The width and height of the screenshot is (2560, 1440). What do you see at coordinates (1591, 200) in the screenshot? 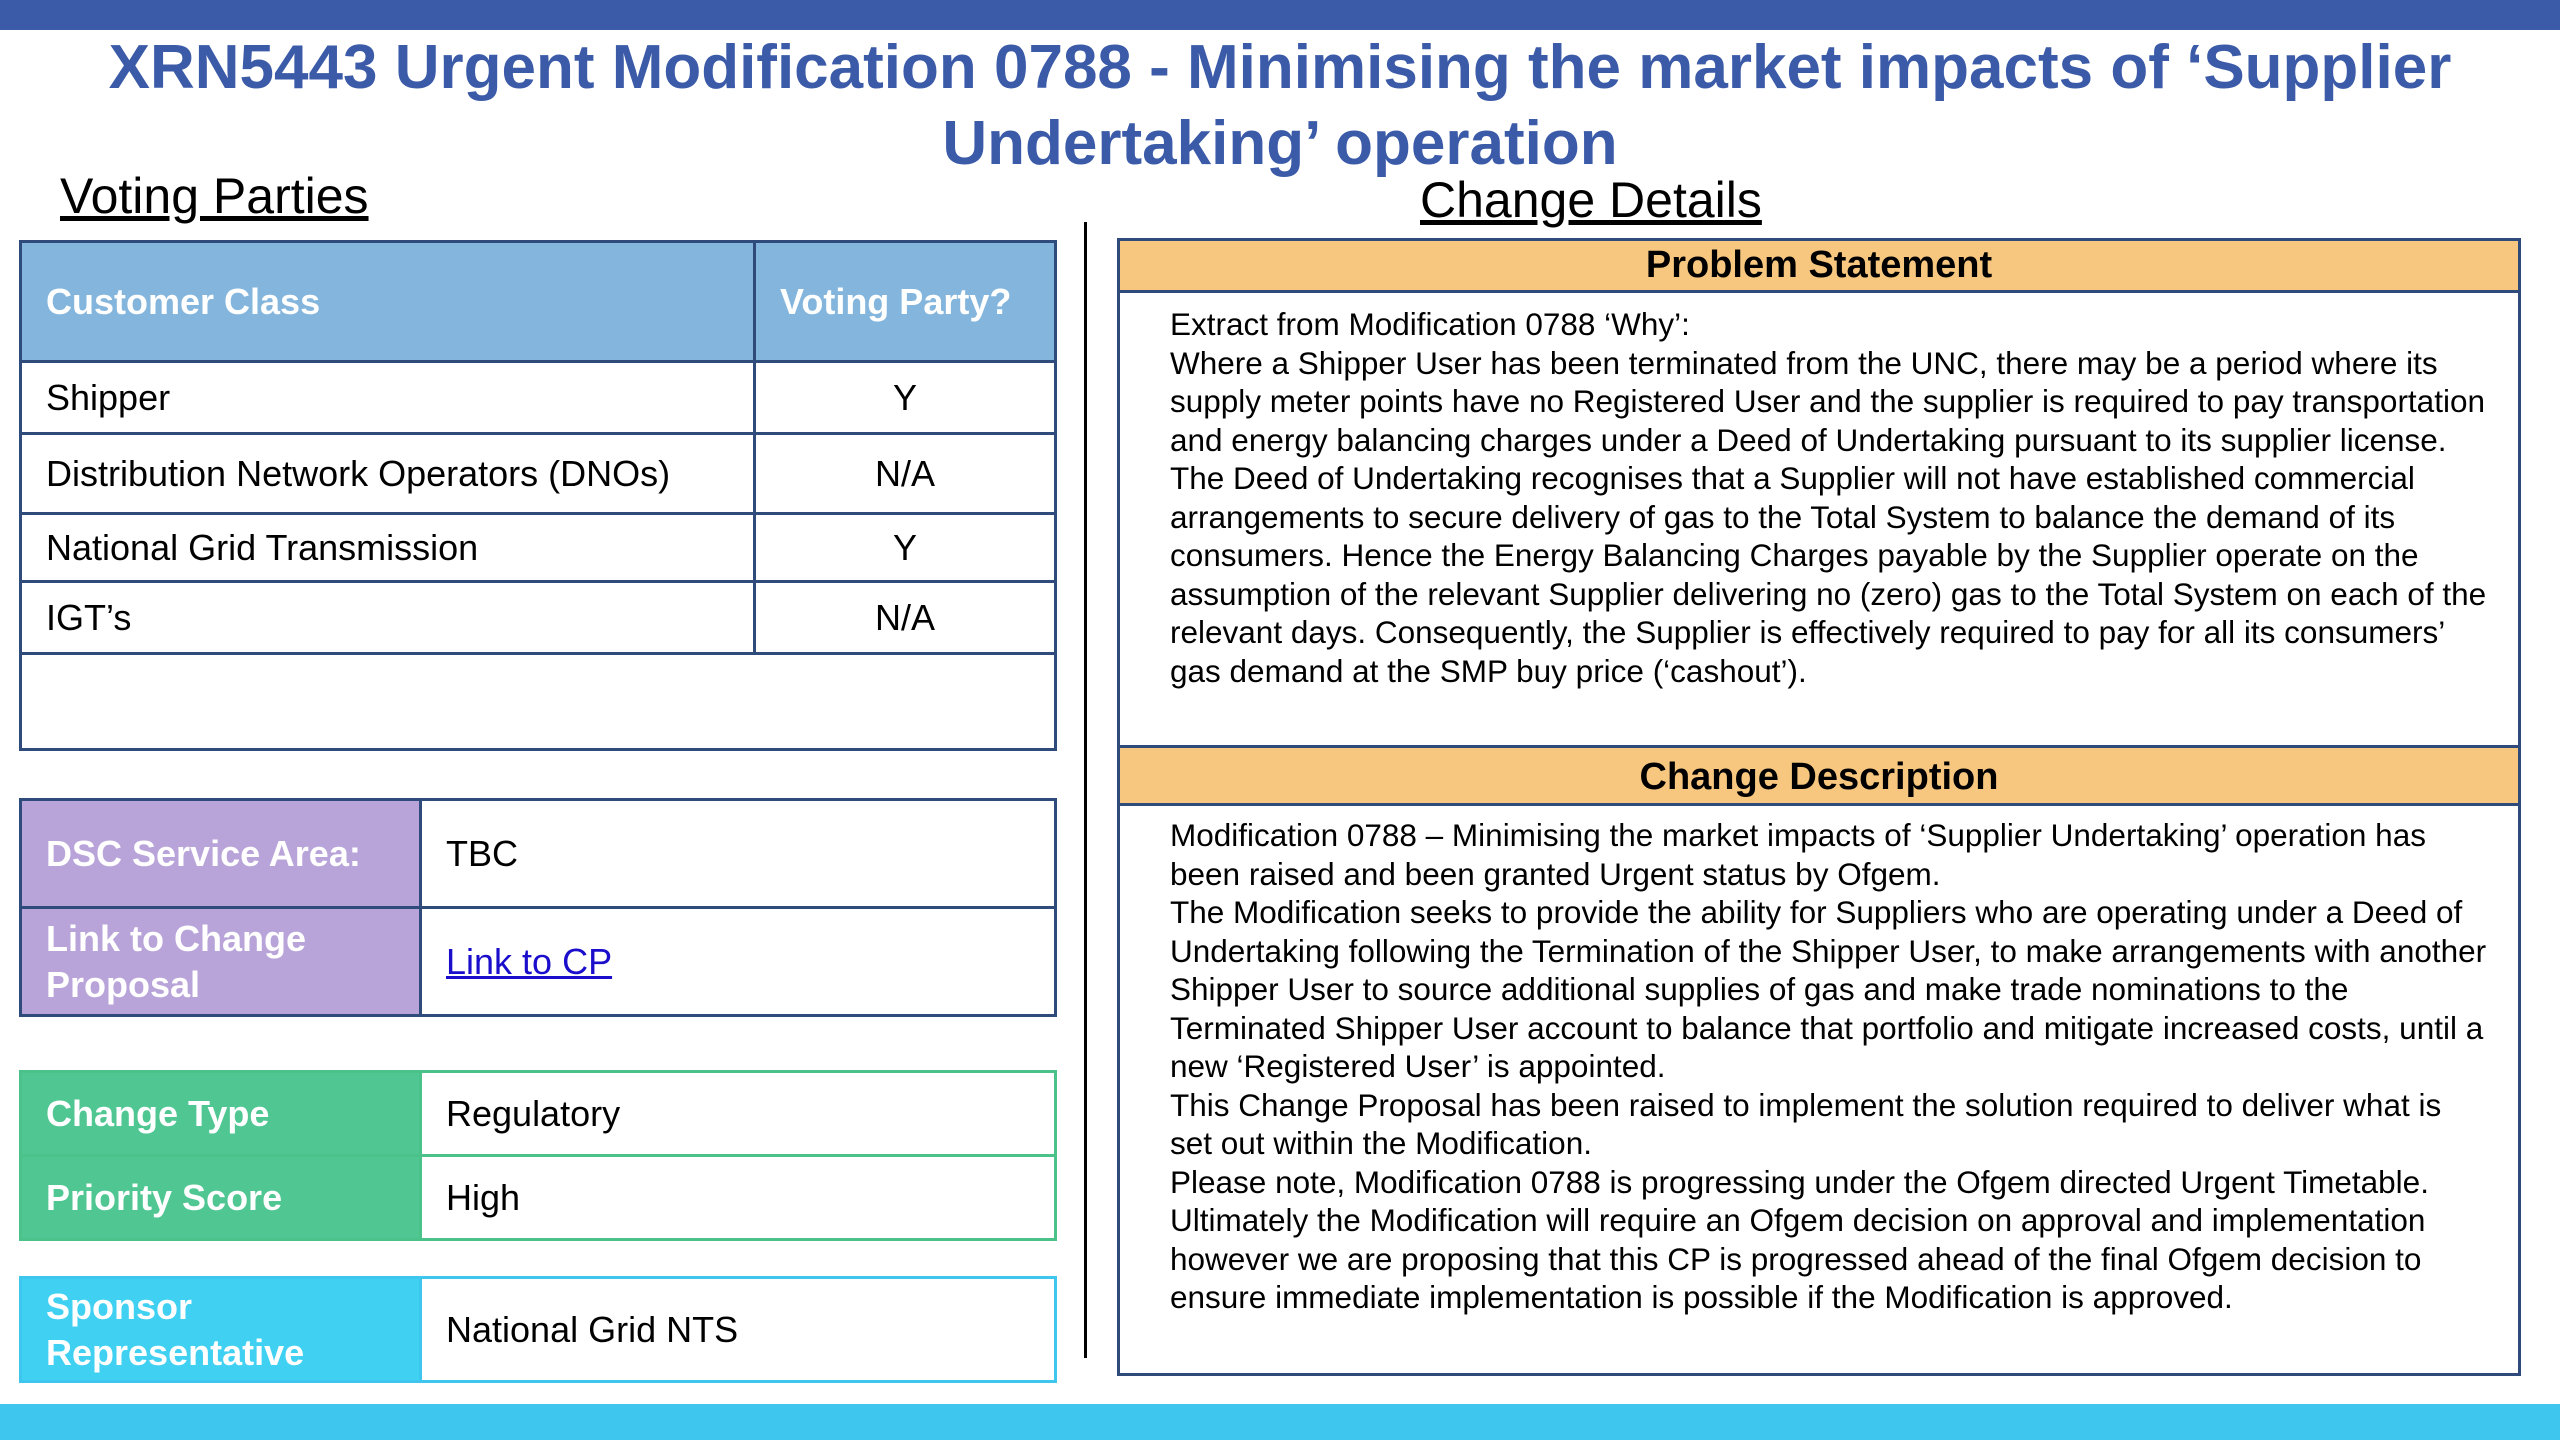
I see `change-details-heading: Change Details` at bounding box center [1591, 200].